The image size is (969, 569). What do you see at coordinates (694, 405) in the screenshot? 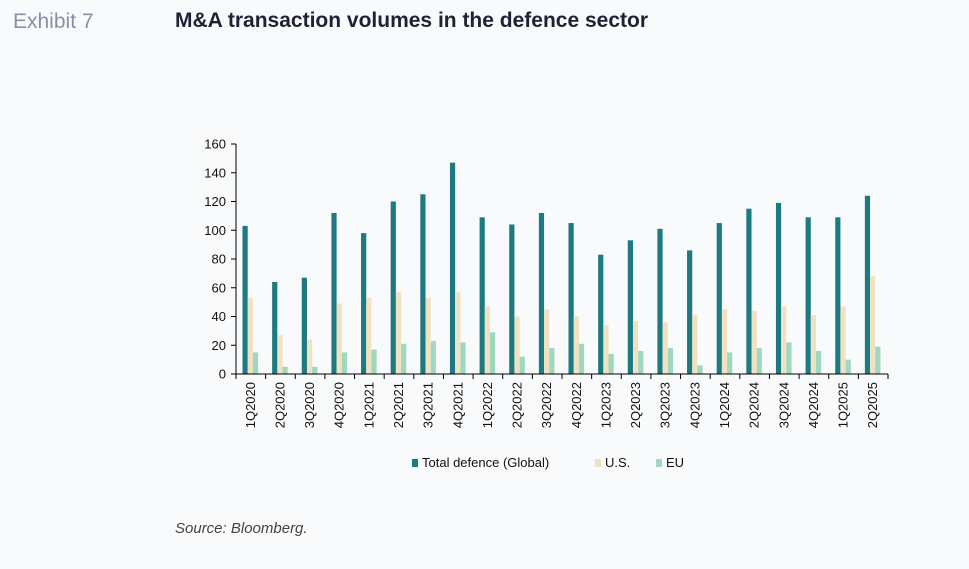
I see `x-tick-label: 4Q2023` at bounding box center [694, 405].